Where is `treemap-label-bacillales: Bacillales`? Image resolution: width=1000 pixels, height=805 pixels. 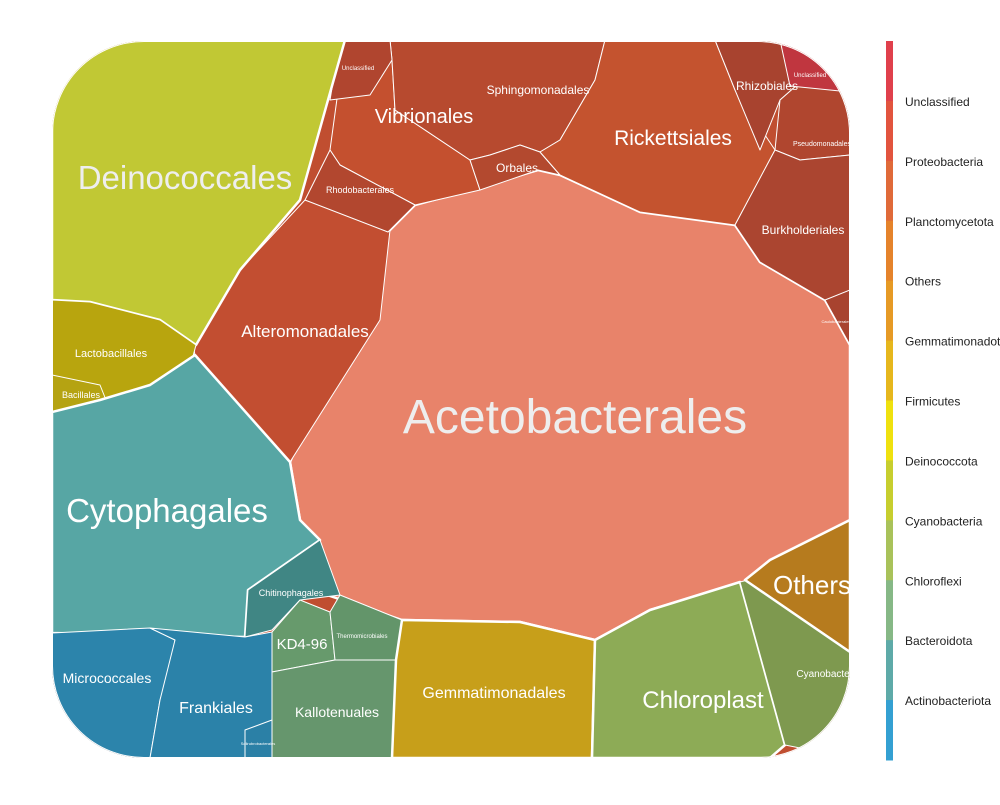 treemap-label-bacillales: Bacillales is located at coordinates (81, 395).